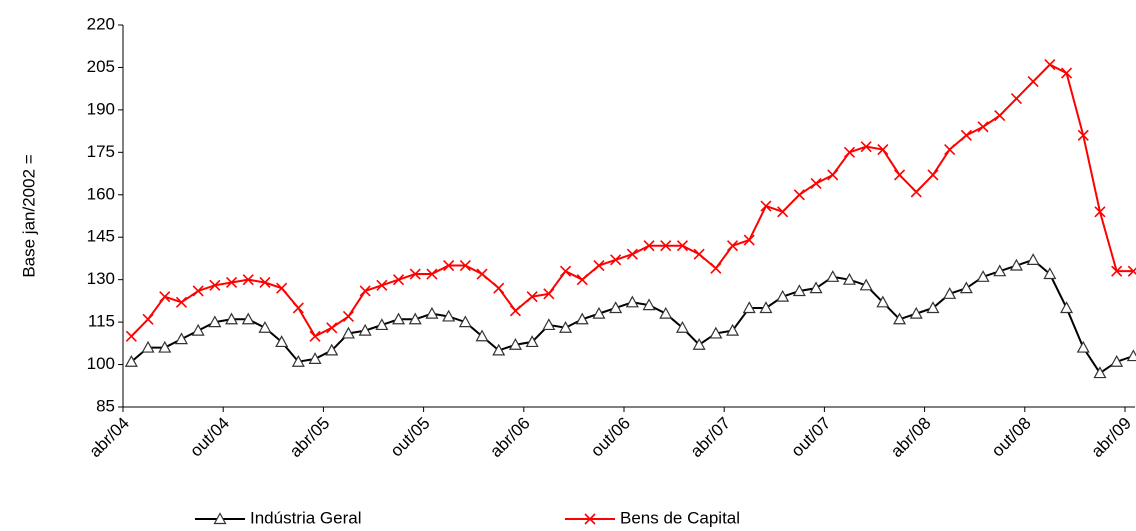 Image resolution: width=1136 pixels, height=531 pixels. What do you see at coordinates (811, 437) in the screenshot?
I see `x-tick-label: out/07` at bounding box center [811, 437].